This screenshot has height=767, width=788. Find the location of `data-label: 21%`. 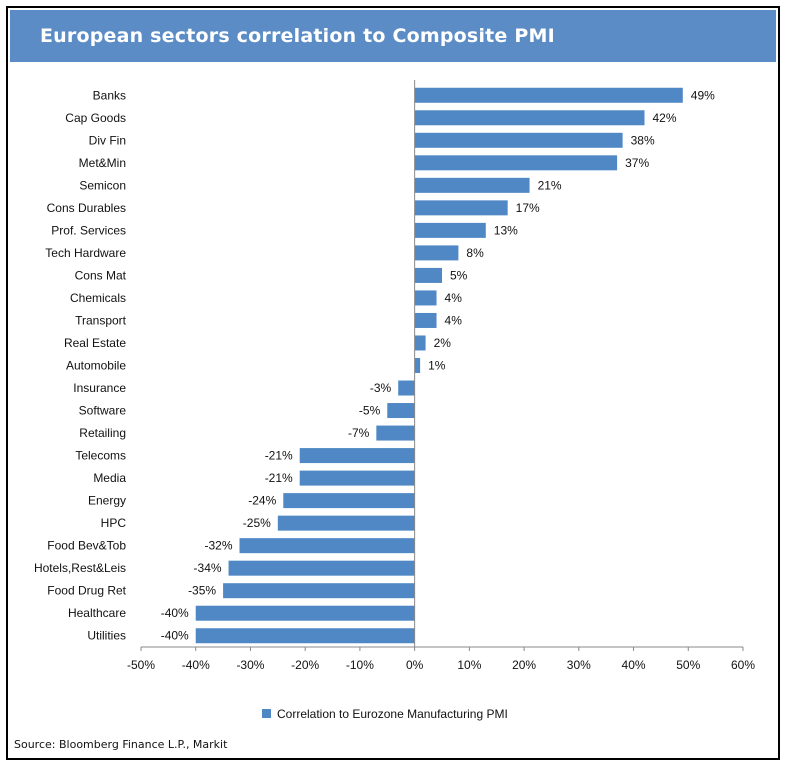

data-label: 21% is located at coordinates (550, 185).